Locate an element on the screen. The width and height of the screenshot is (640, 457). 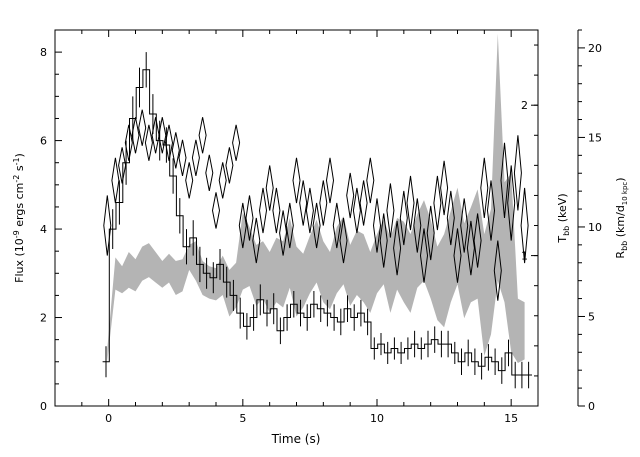
flux-tick-label: 4 is located at coordinates (43, 229).